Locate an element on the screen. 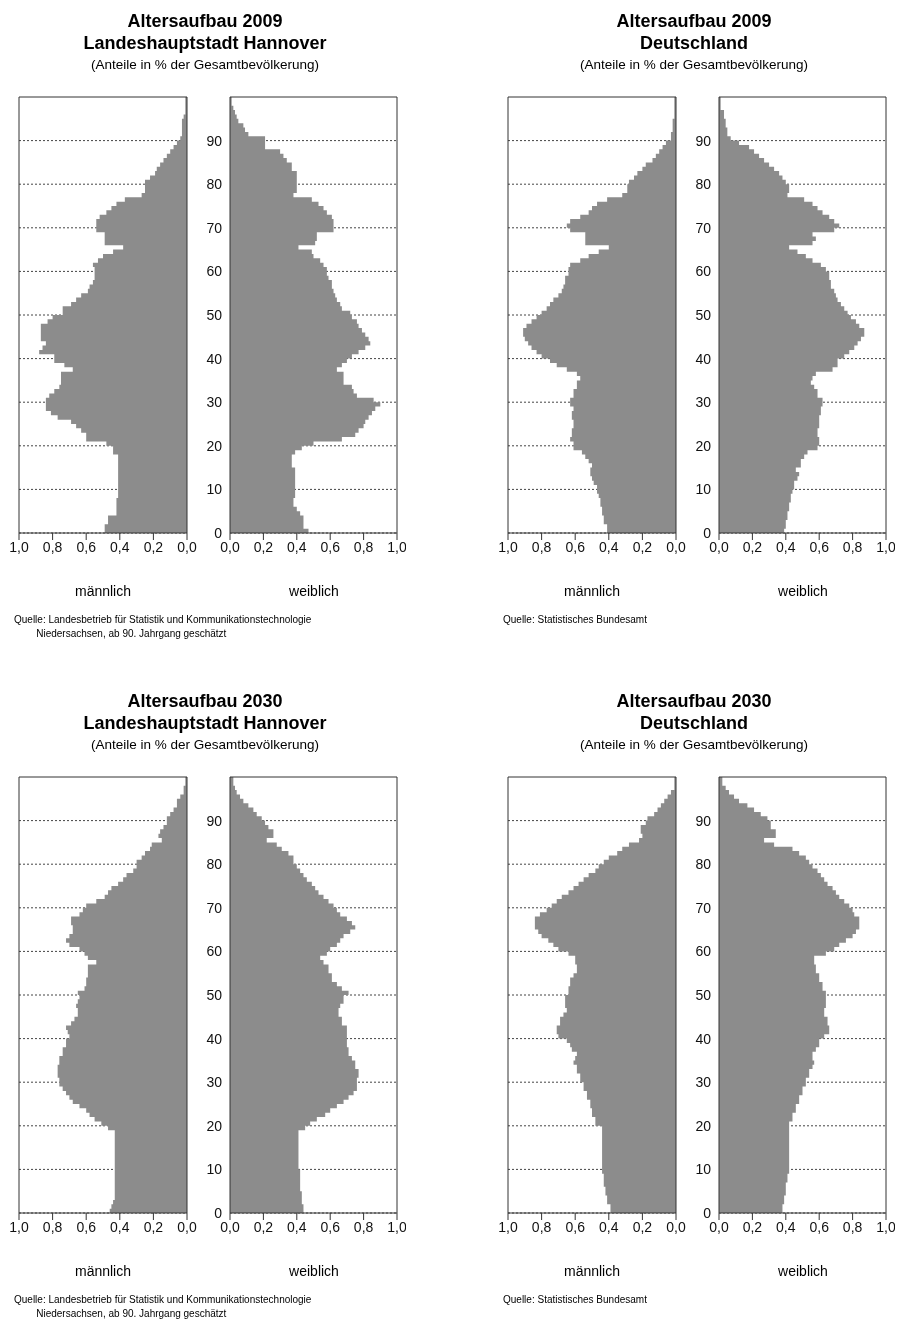 This screenshot has width=900, height=1331. chart-title: Altersaufbau 2030 Deutschland is located at coordinates (694, 712).